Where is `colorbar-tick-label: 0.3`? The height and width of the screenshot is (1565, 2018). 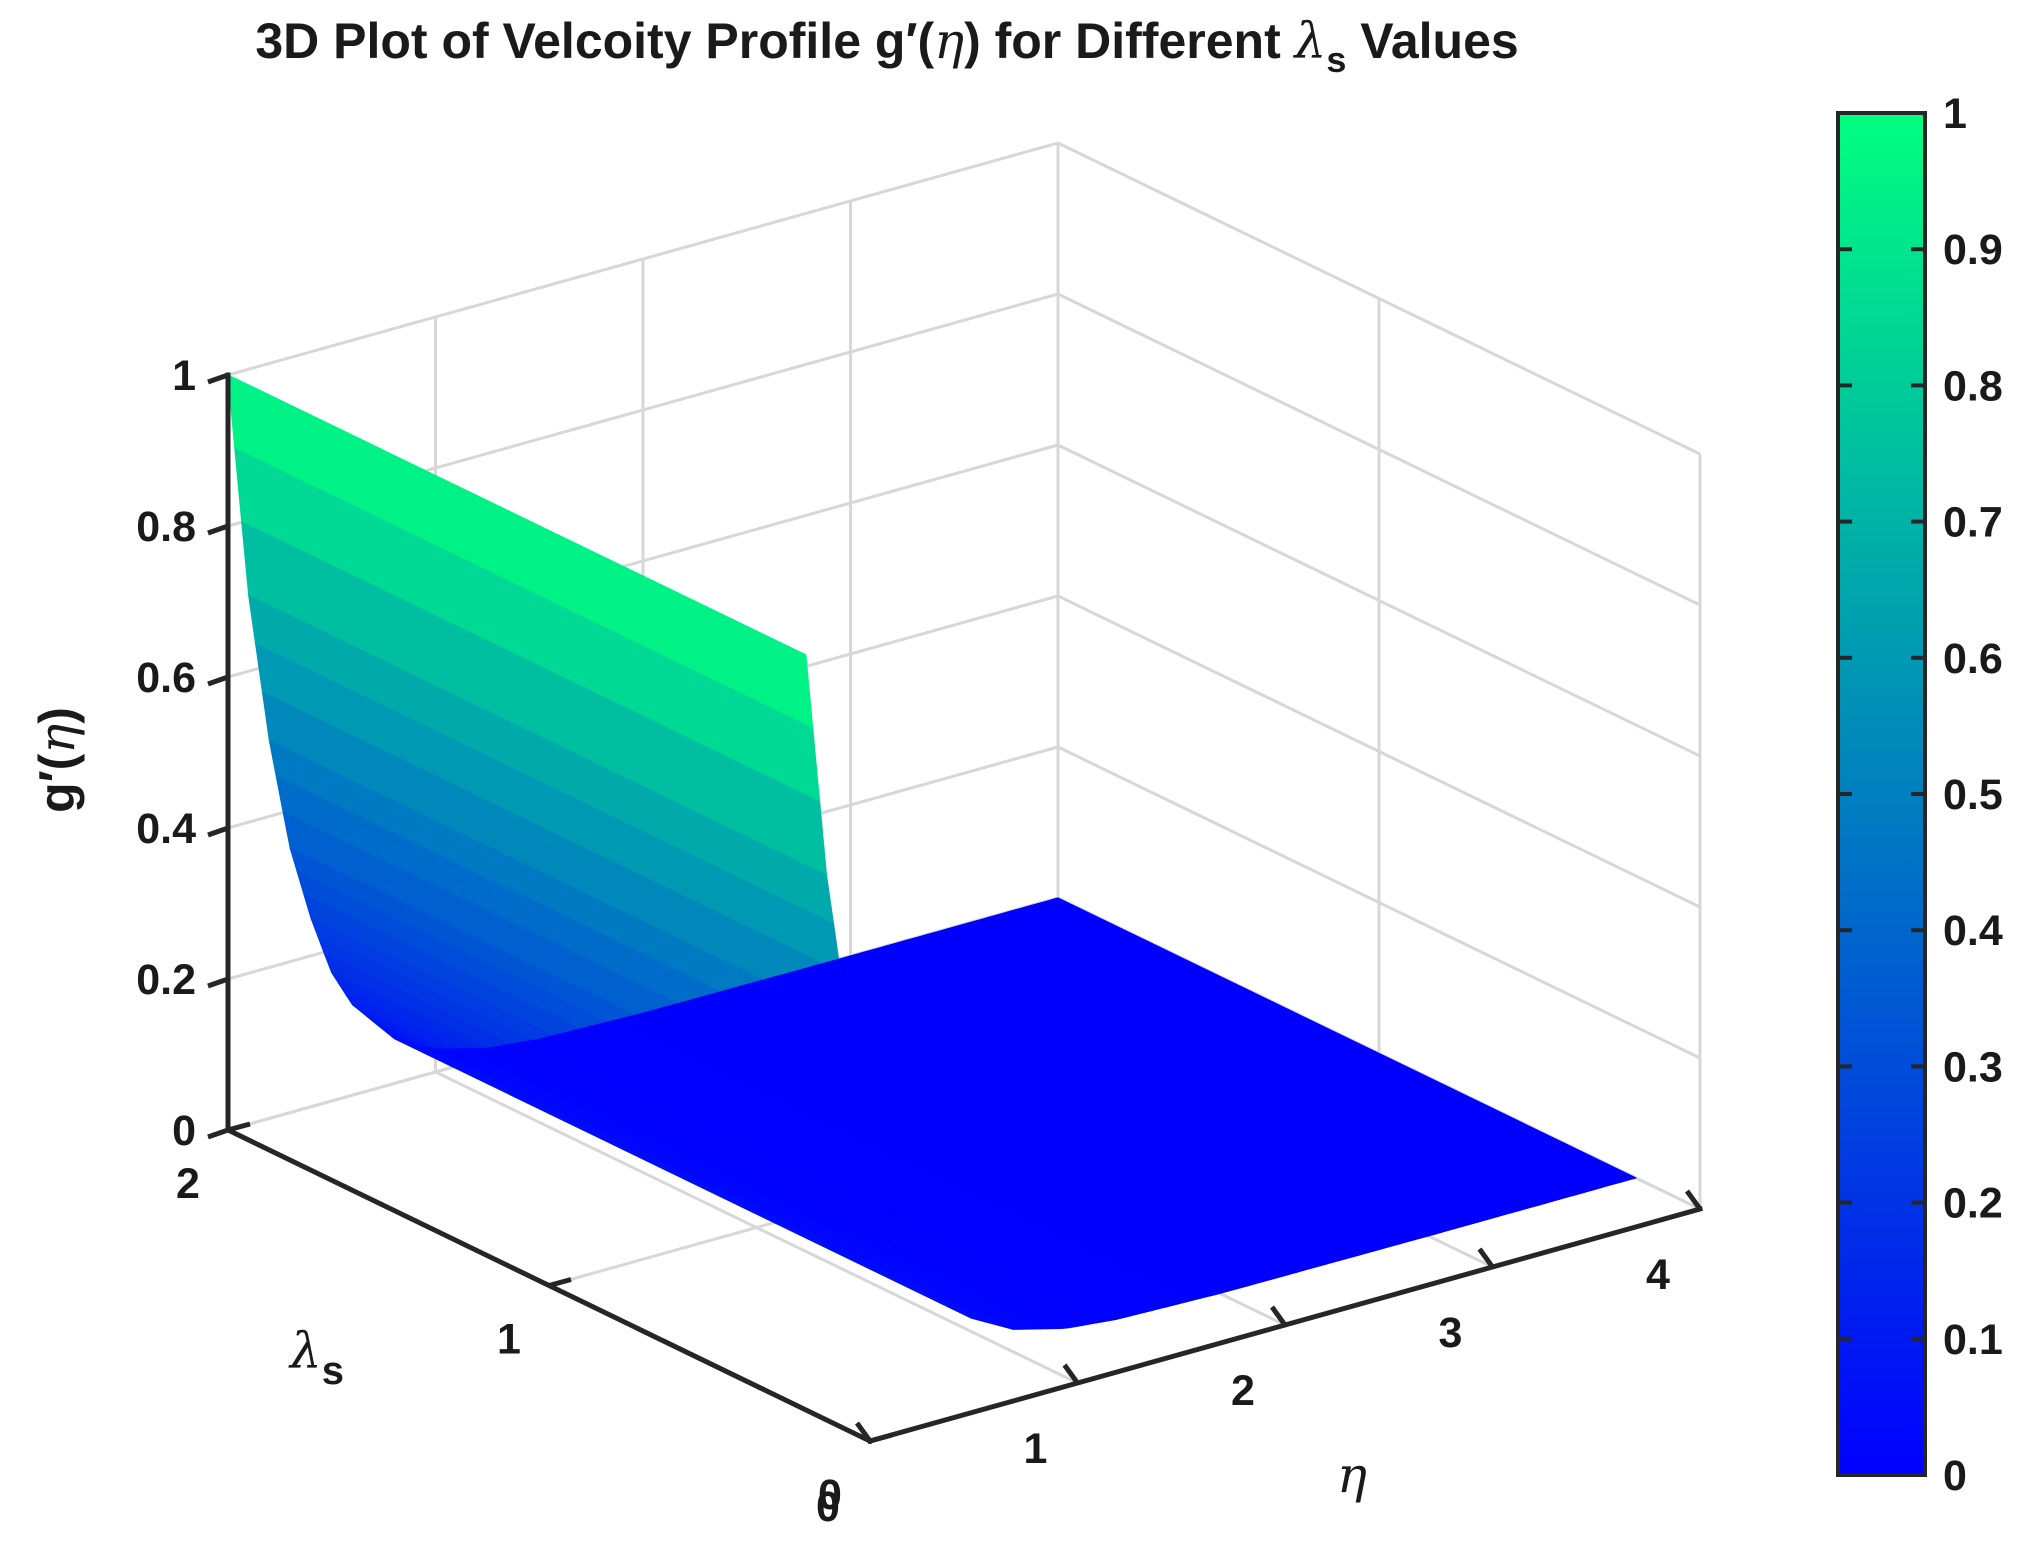 colorbar-tick-label: 0.3 is located at coordinates (1973, 1067).